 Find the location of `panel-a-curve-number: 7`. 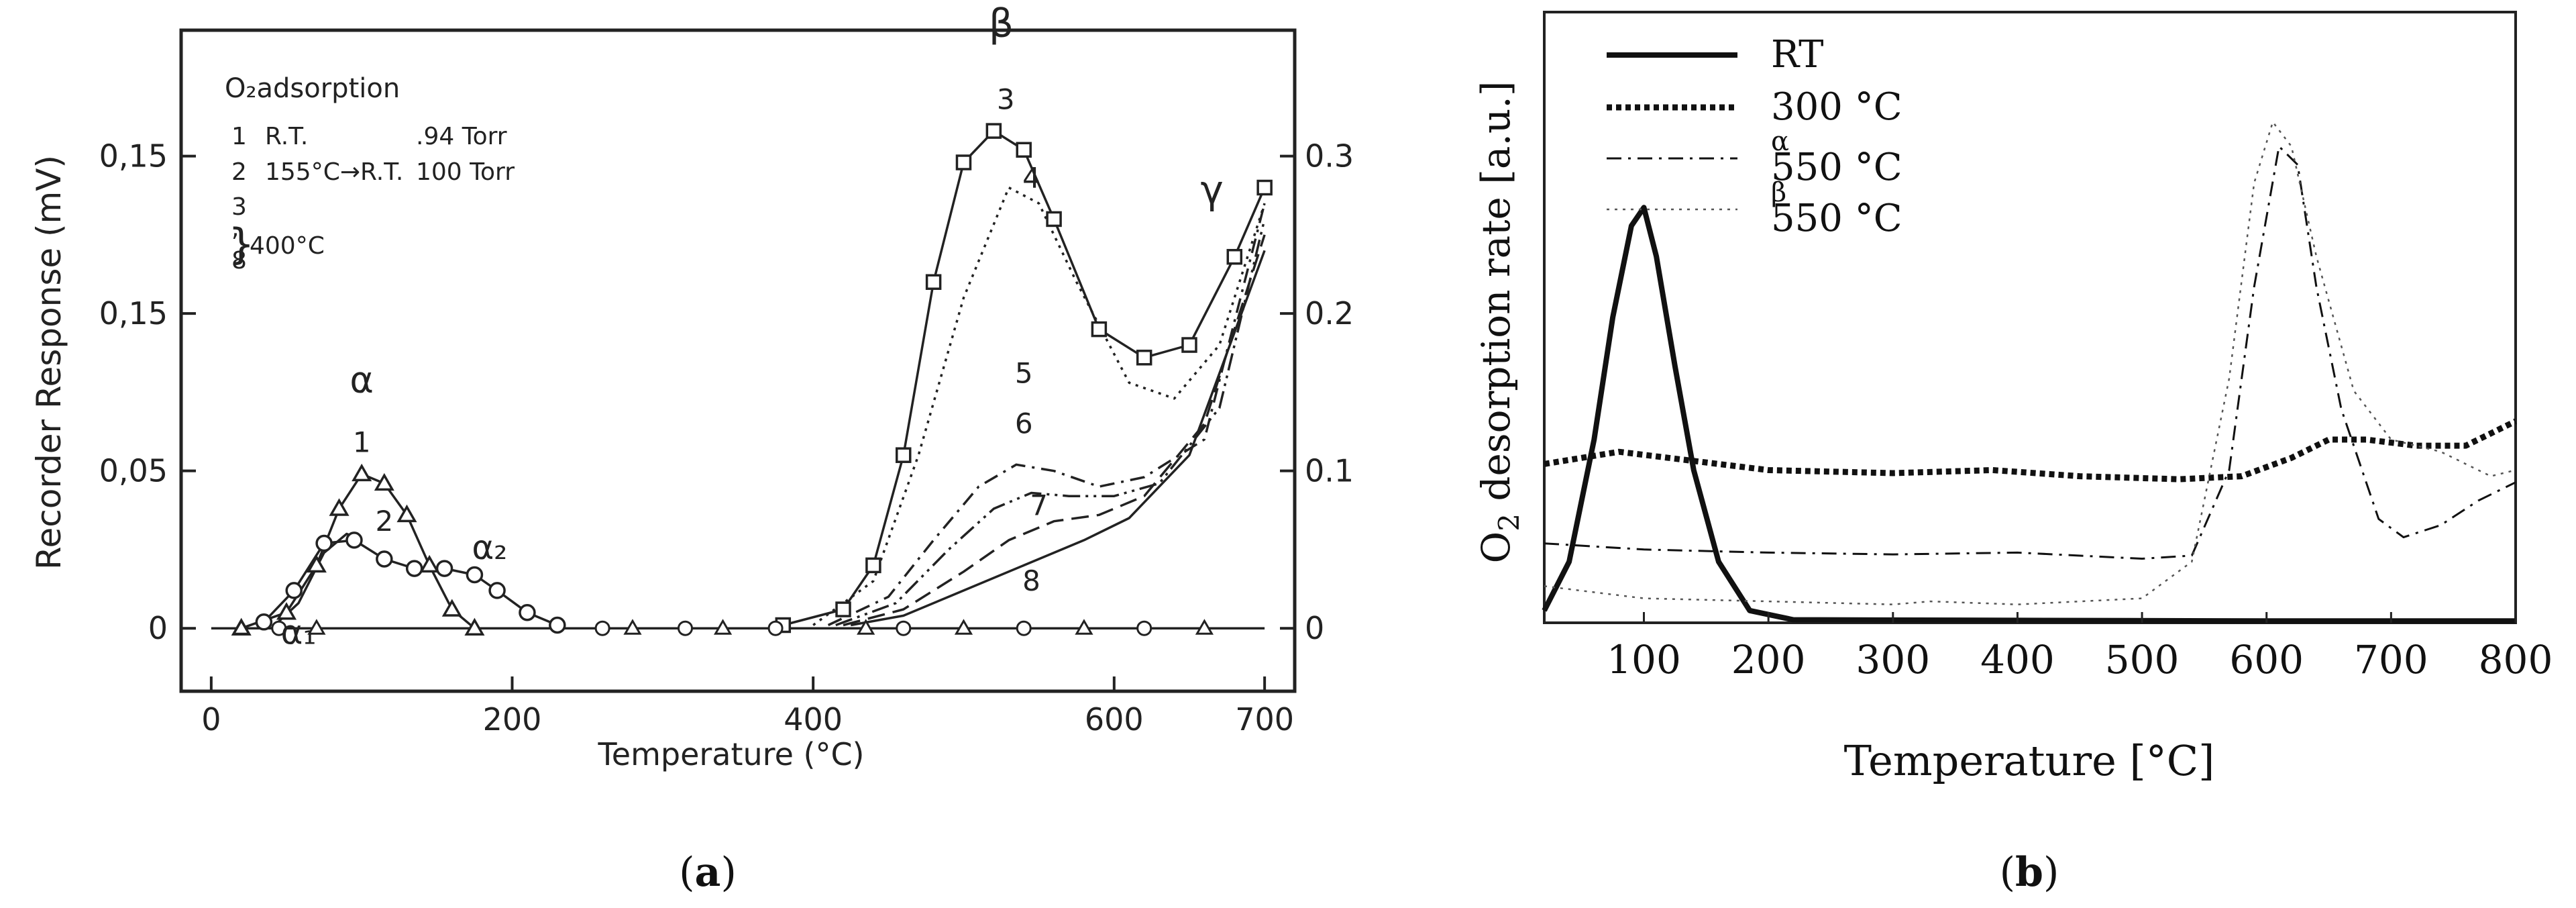

panel-a-curve-number: 7 is located at coordinates (1039, 505).